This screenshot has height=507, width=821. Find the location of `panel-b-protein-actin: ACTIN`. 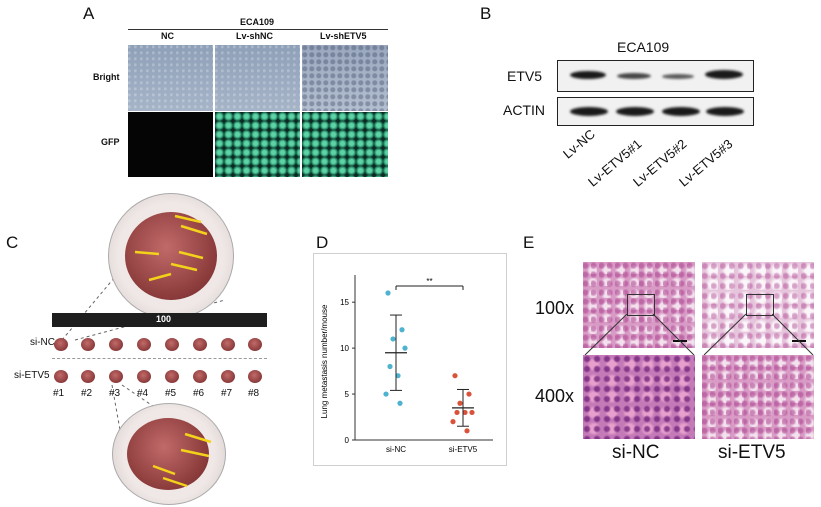

panel-b-protein-actin: ACTIN is located at coordinates (524, 110).